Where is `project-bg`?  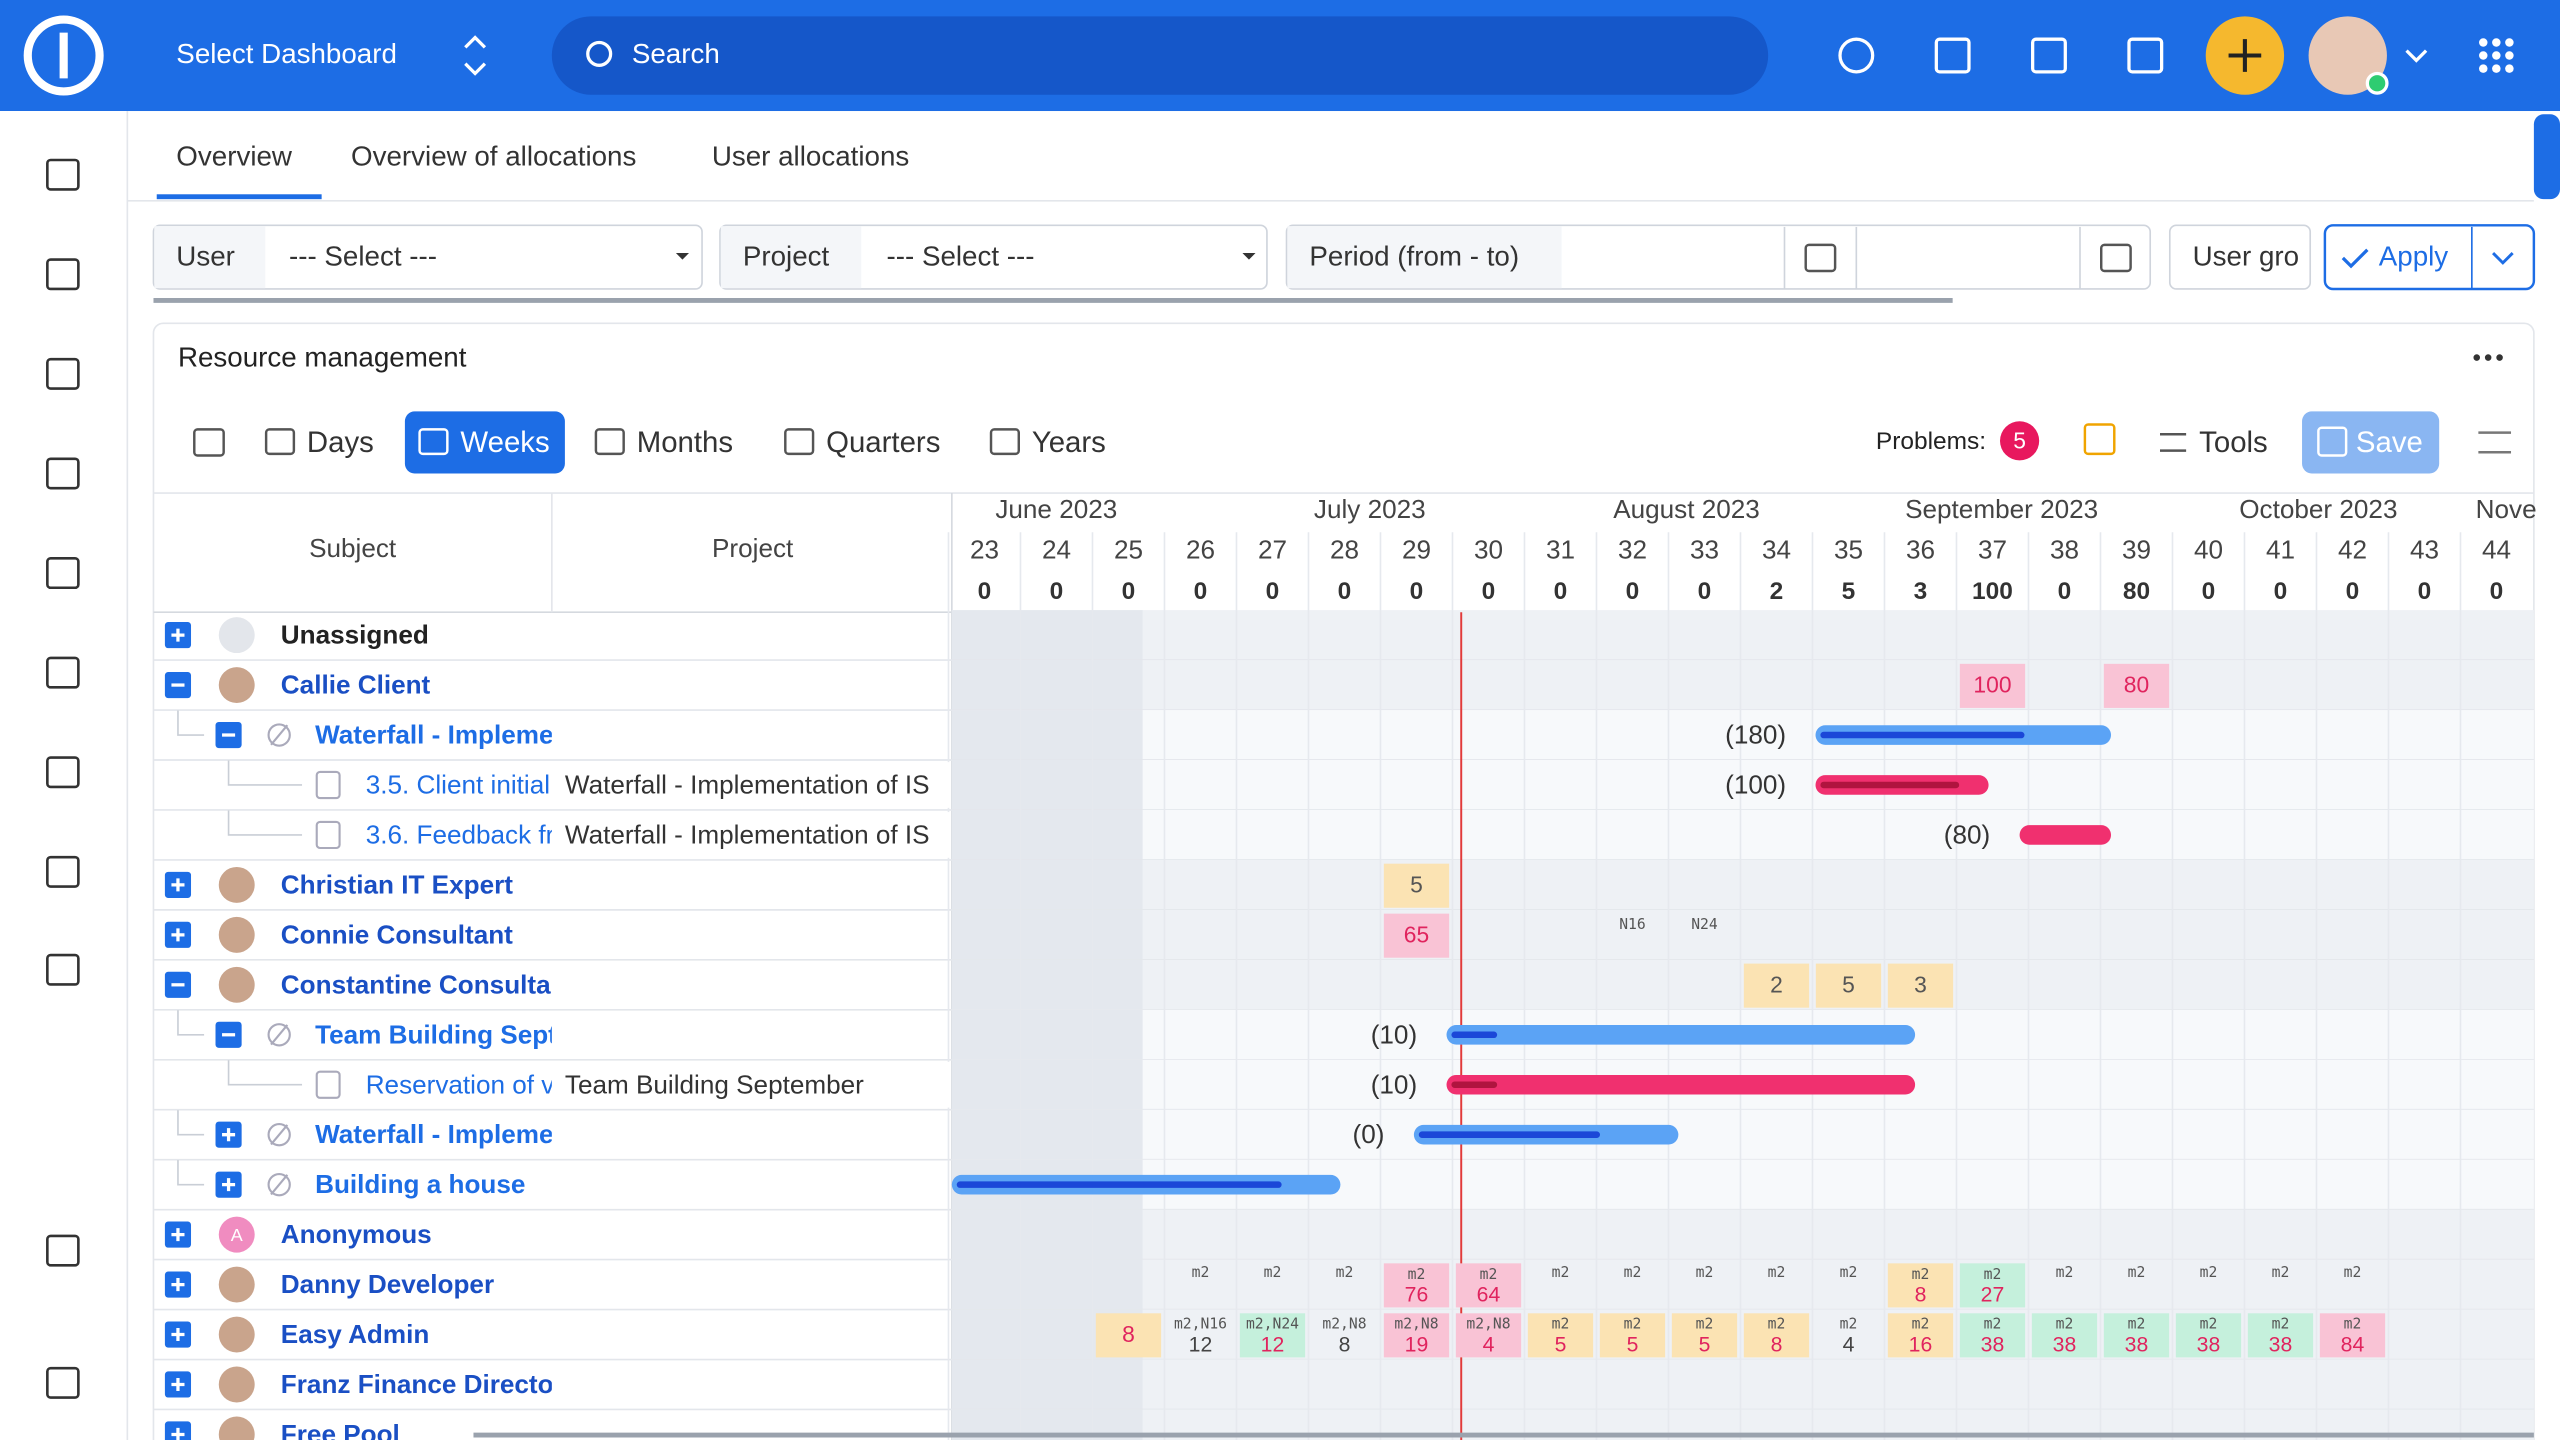
project-bg is located at coordinates (752, 785).